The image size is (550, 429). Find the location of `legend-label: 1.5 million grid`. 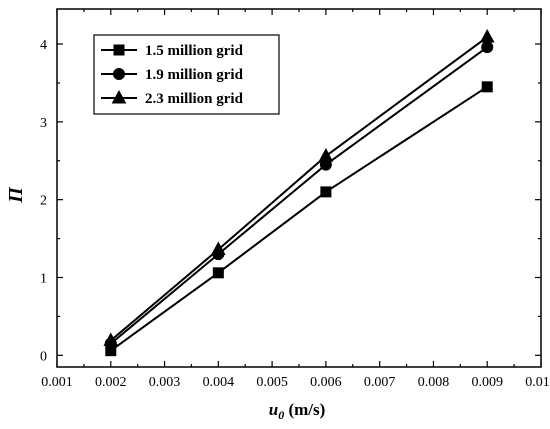

legend-label: 1.5 million grid is located at coordinates (194, 51).